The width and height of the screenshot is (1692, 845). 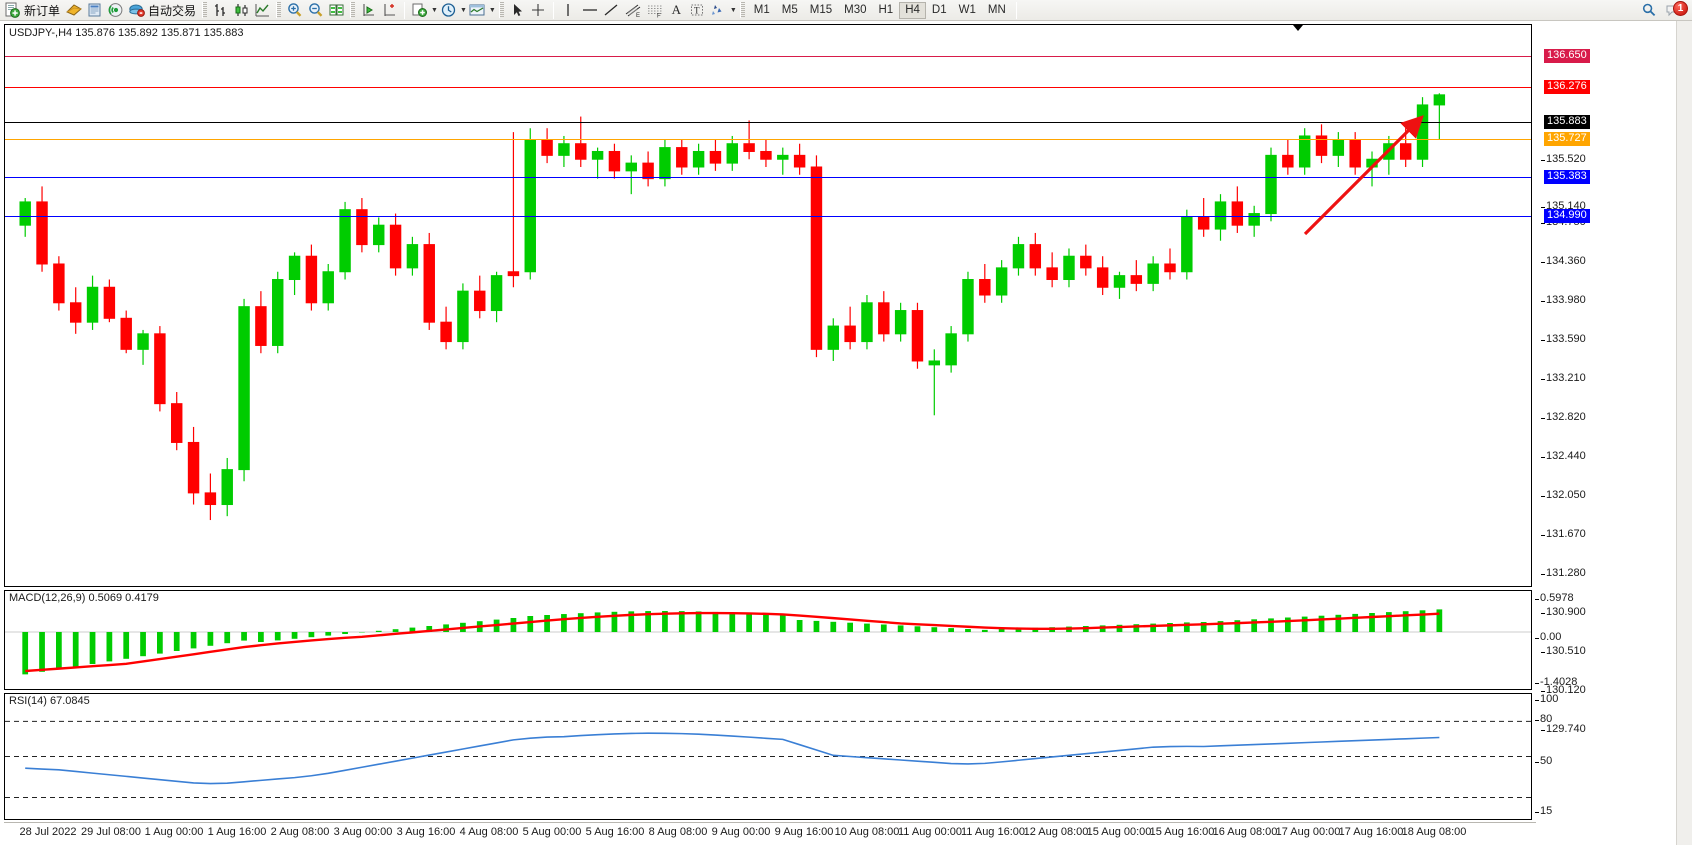 I want to click on entry-orange-tag: 135.727, so click(x=1567, y=139).